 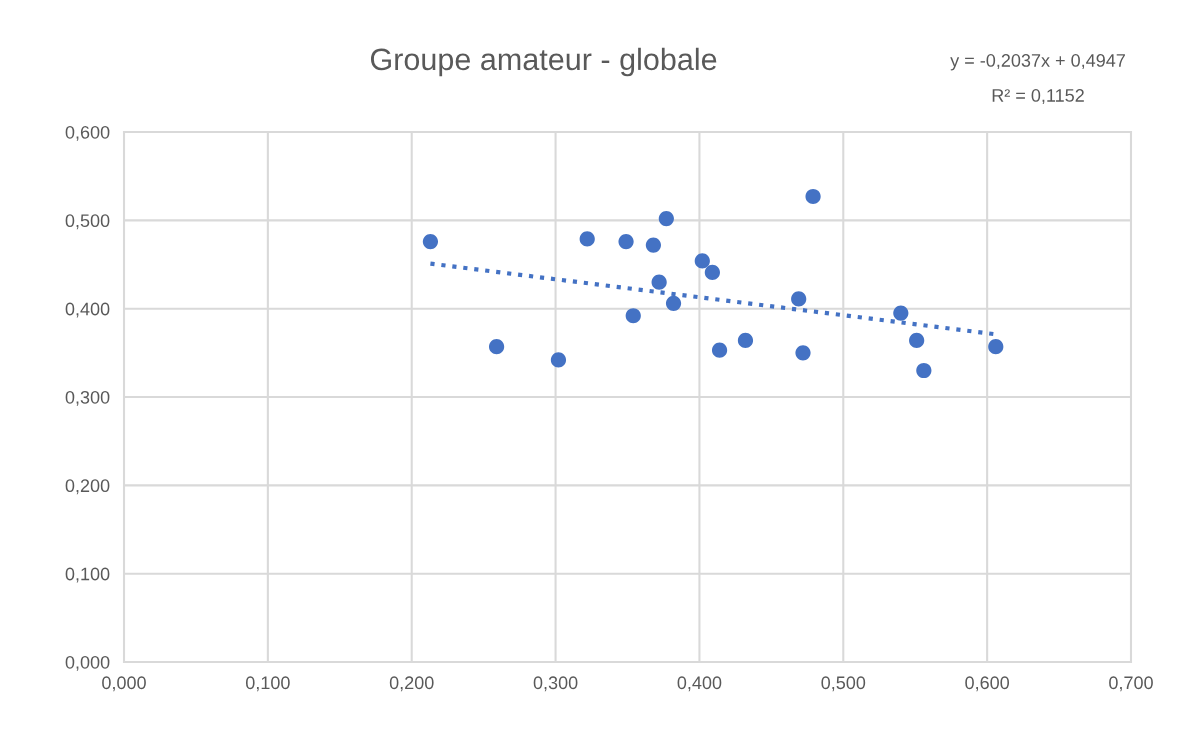 I want to click on text: R² = 0,1152, so click(x=1038, y=96).